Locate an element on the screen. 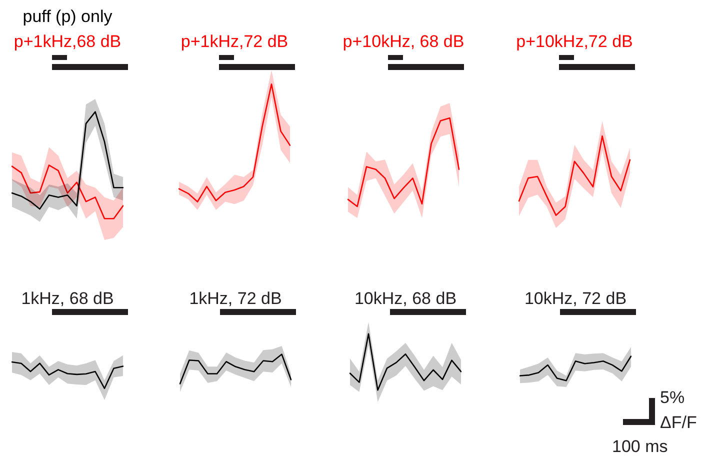  chart-title: 10kHz, 68 dB is located at coordinates (405, 298).